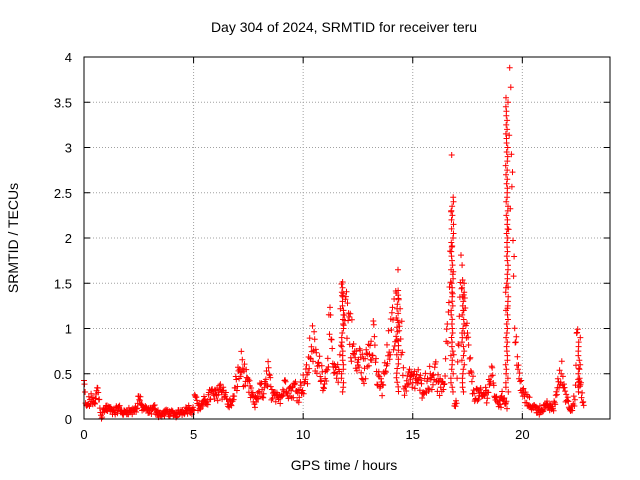 This screenshot has width=640, height=480. Describe the element at coordinates (83, 434) in the screenshot. I see `x-tick-label: 0` at that location.